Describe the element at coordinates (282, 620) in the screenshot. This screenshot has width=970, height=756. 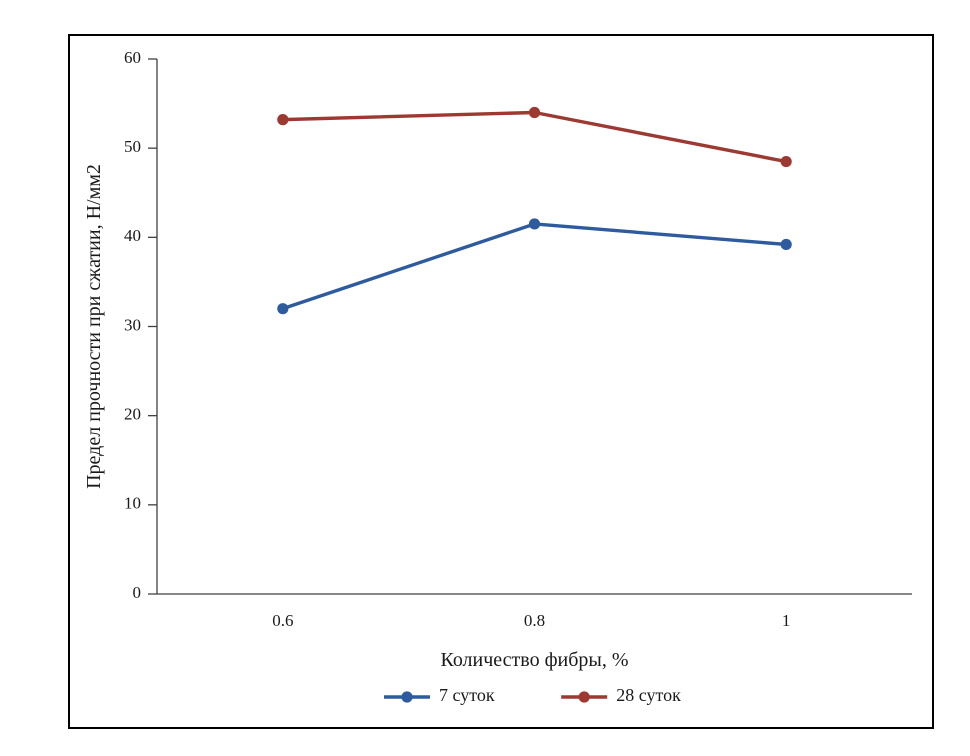
I see `x-tick-label: 0.6` at that location.